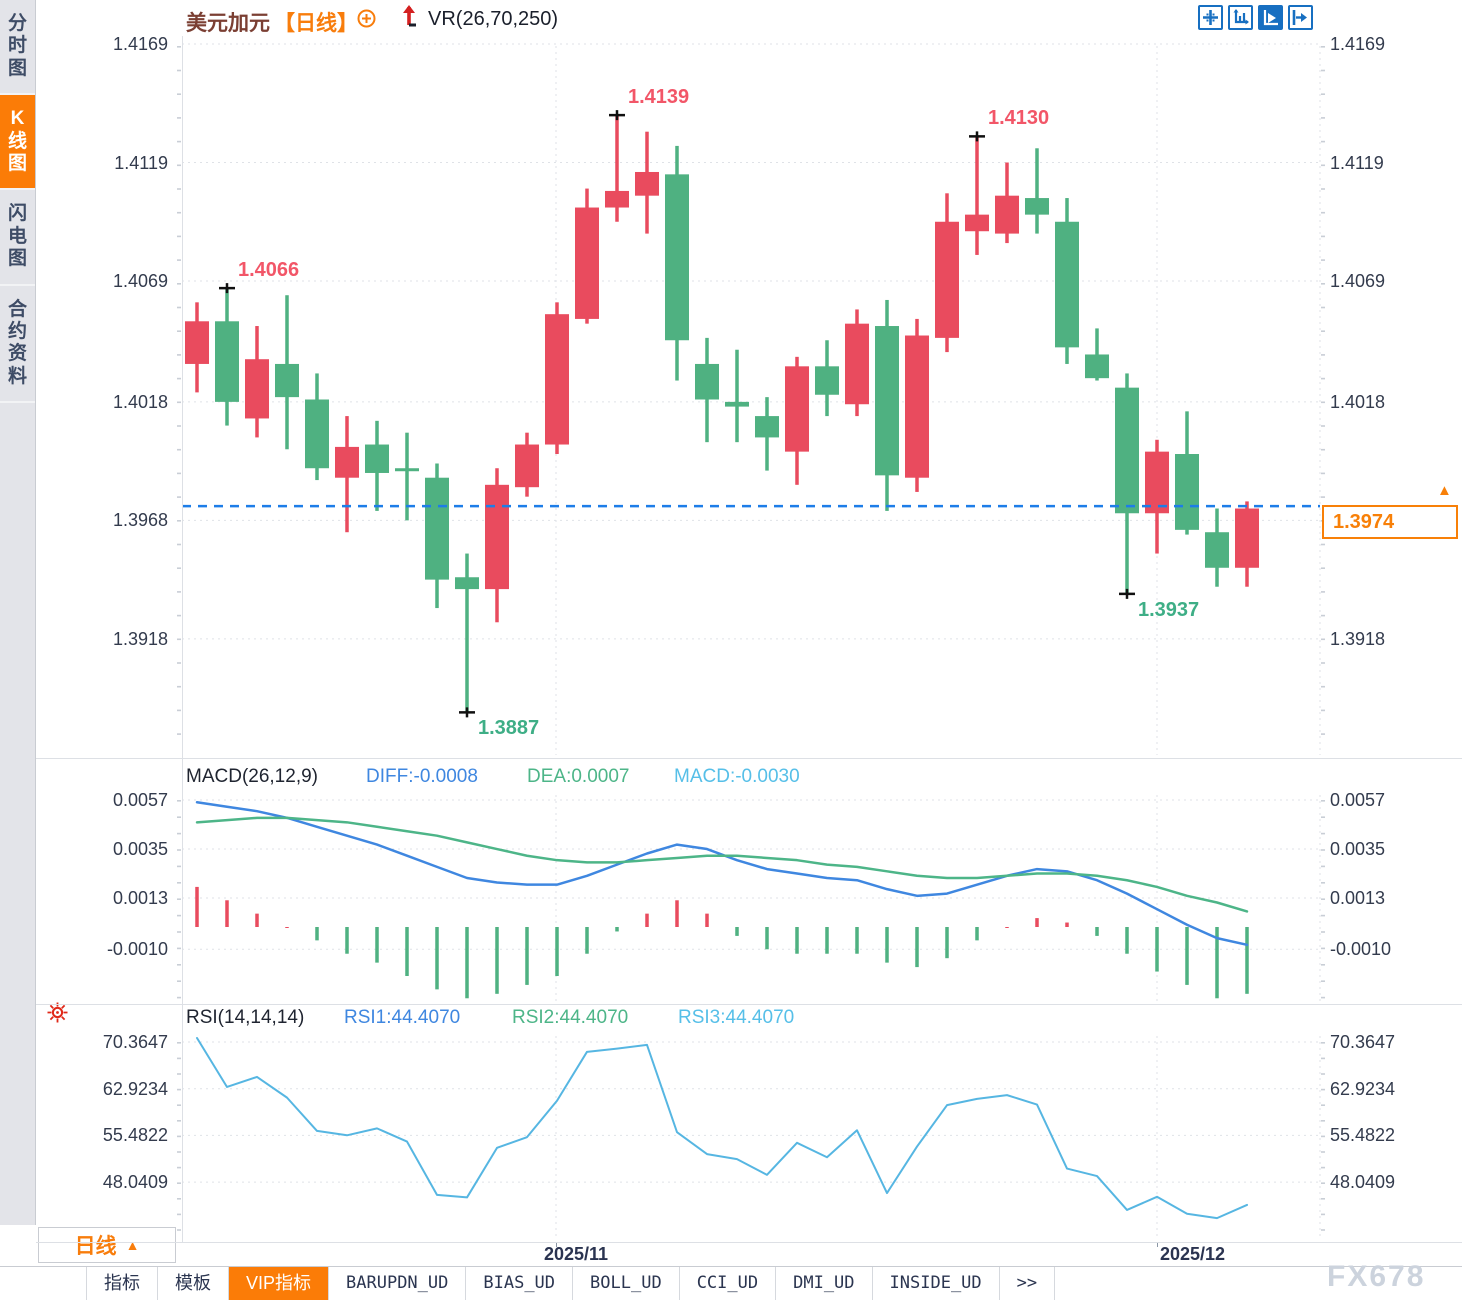 The height and width of the screenshot is (1300, 1462). What do you see at coordinates (1390, 522) in the screenshot?
I see `current-price-tag: 1.3974` at bounding box center [1390, 522].